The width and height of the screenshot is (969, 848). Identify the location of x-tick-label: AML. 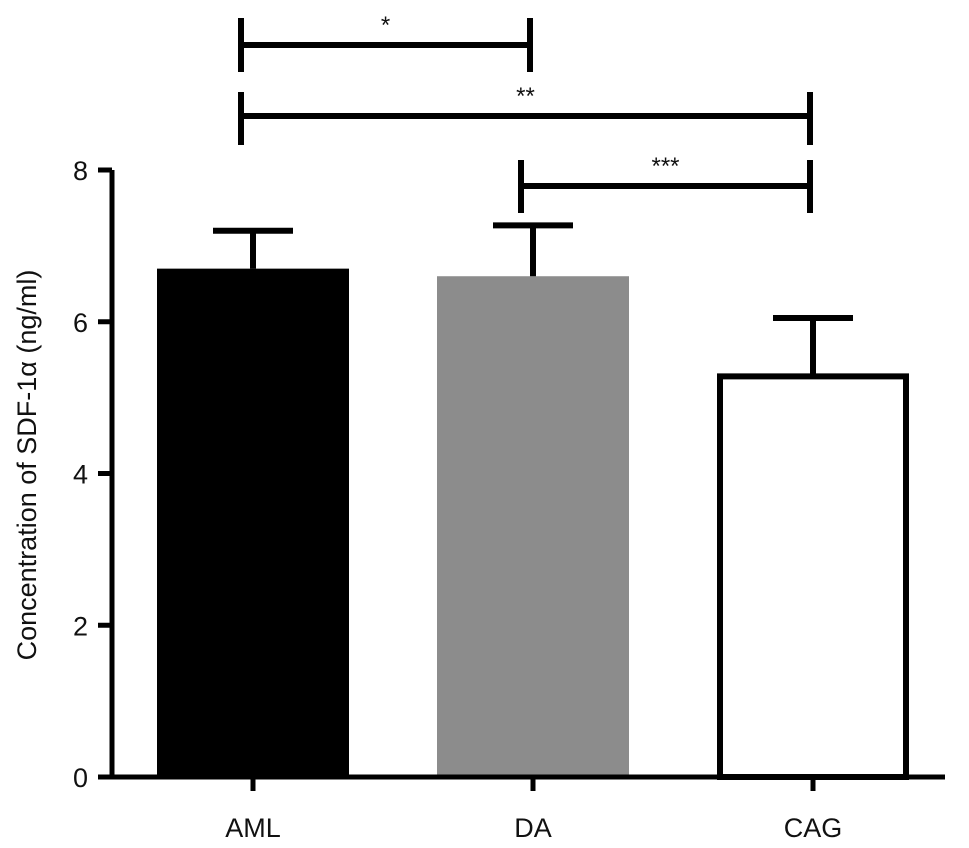
(253, 828).